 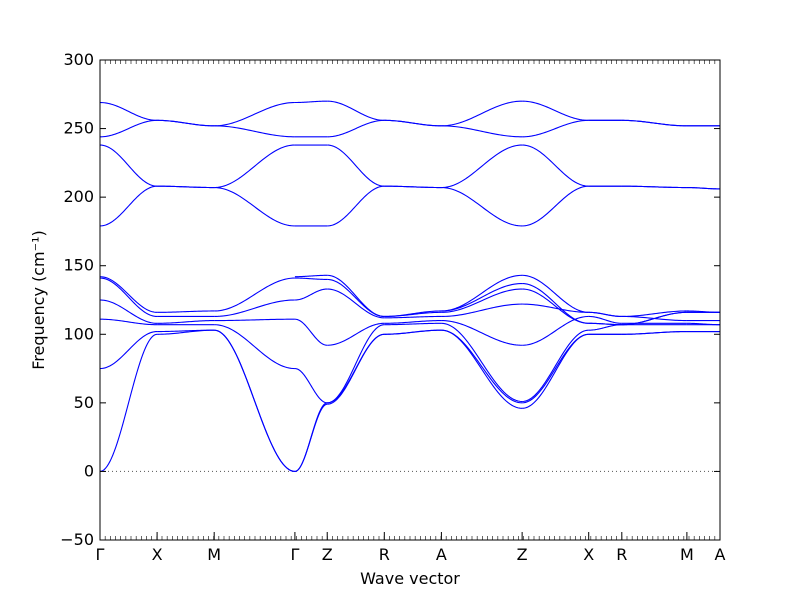 I want to click on y-tick-label: 150, so click(x=78, y=265).